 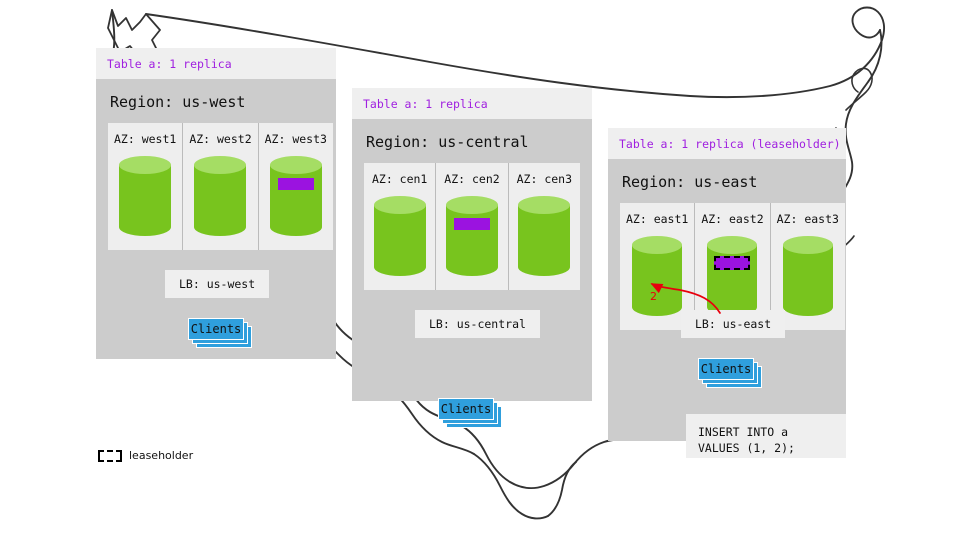 I want to click on cylinder-east2, so click(x=732, y=276).